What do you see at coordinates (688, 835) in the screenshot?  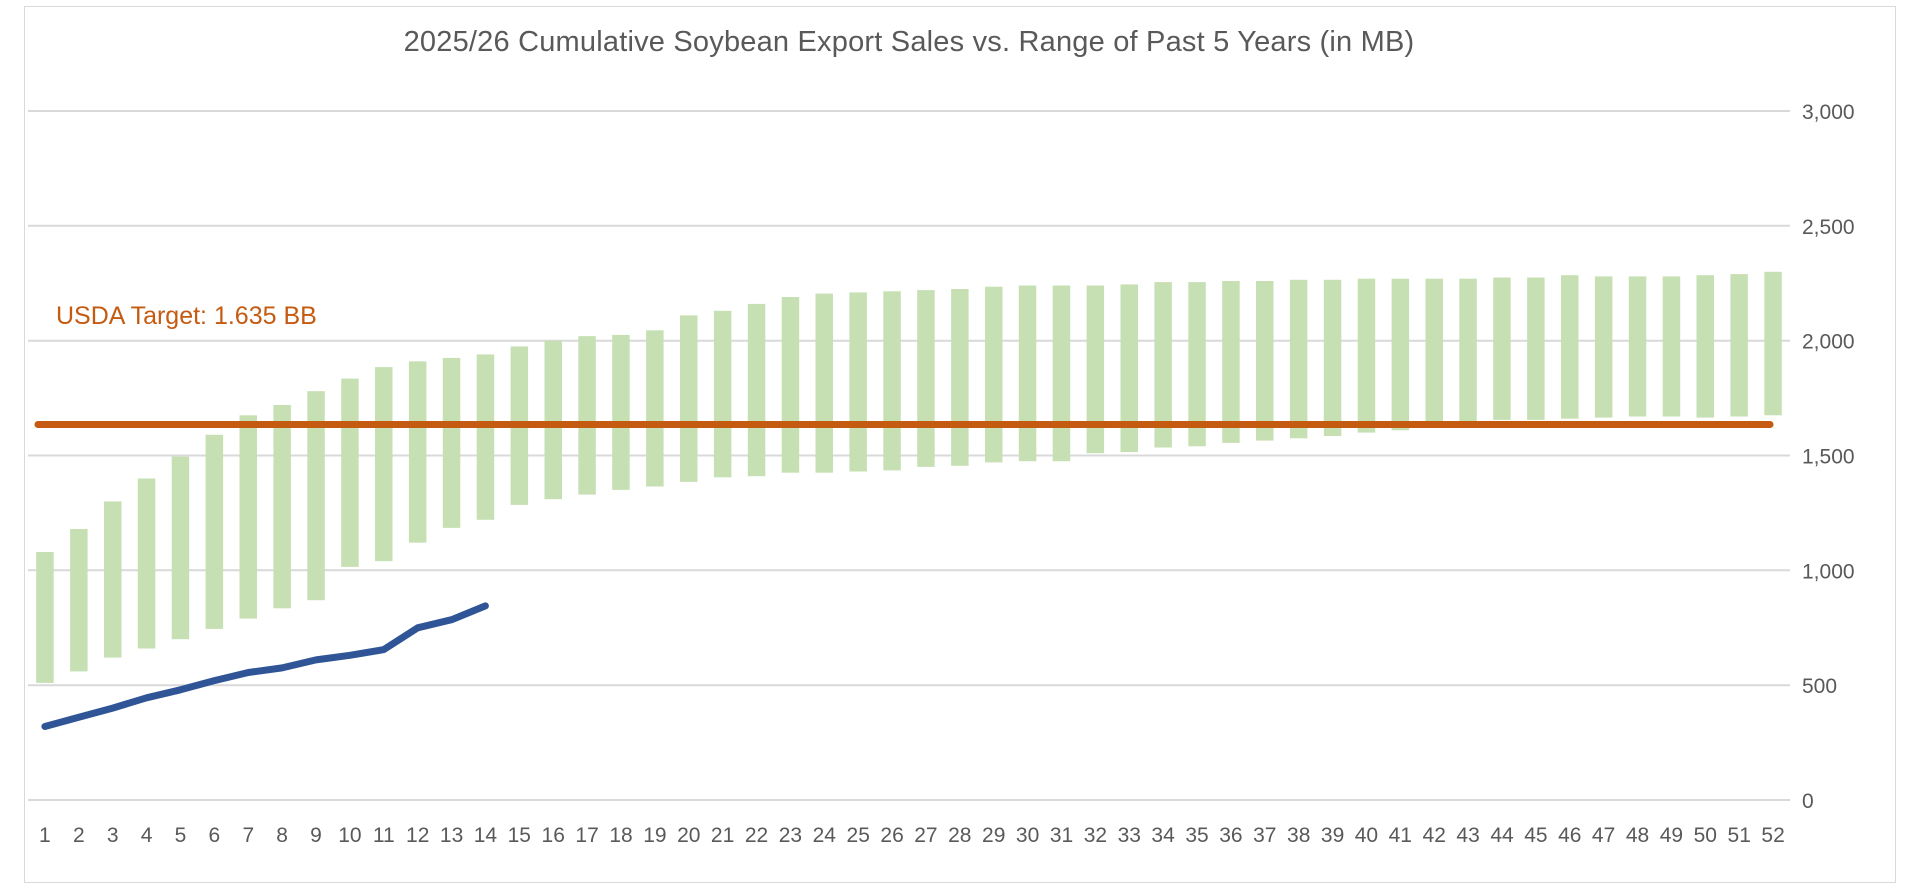 I see `x-tick-label: 20` at bounding box center [688, 835].